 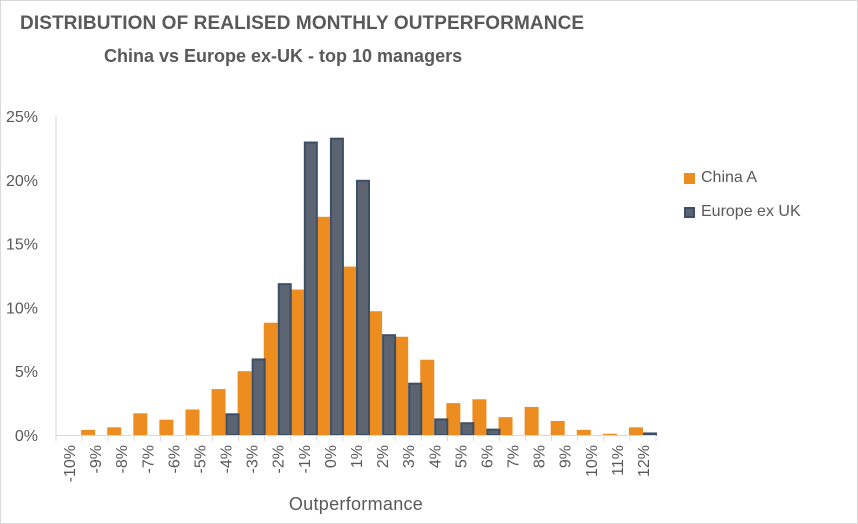 What do you see at coordinates (644, 461) in the screenshot?
I see `x-tick-label: 12%` at bounding box center [644, 461].